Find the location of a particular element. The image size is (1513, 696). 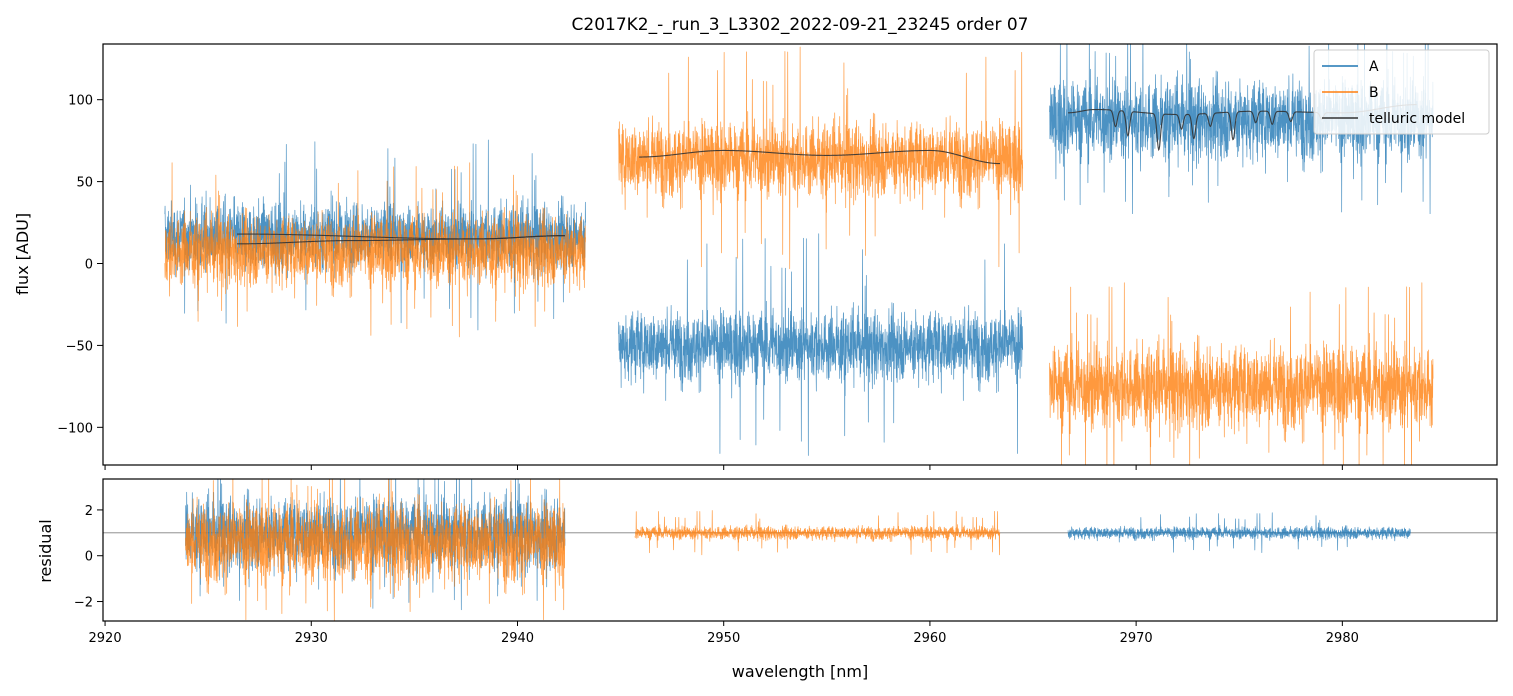

residual-ytick-label: 0 is located at coordinates (89, 557).